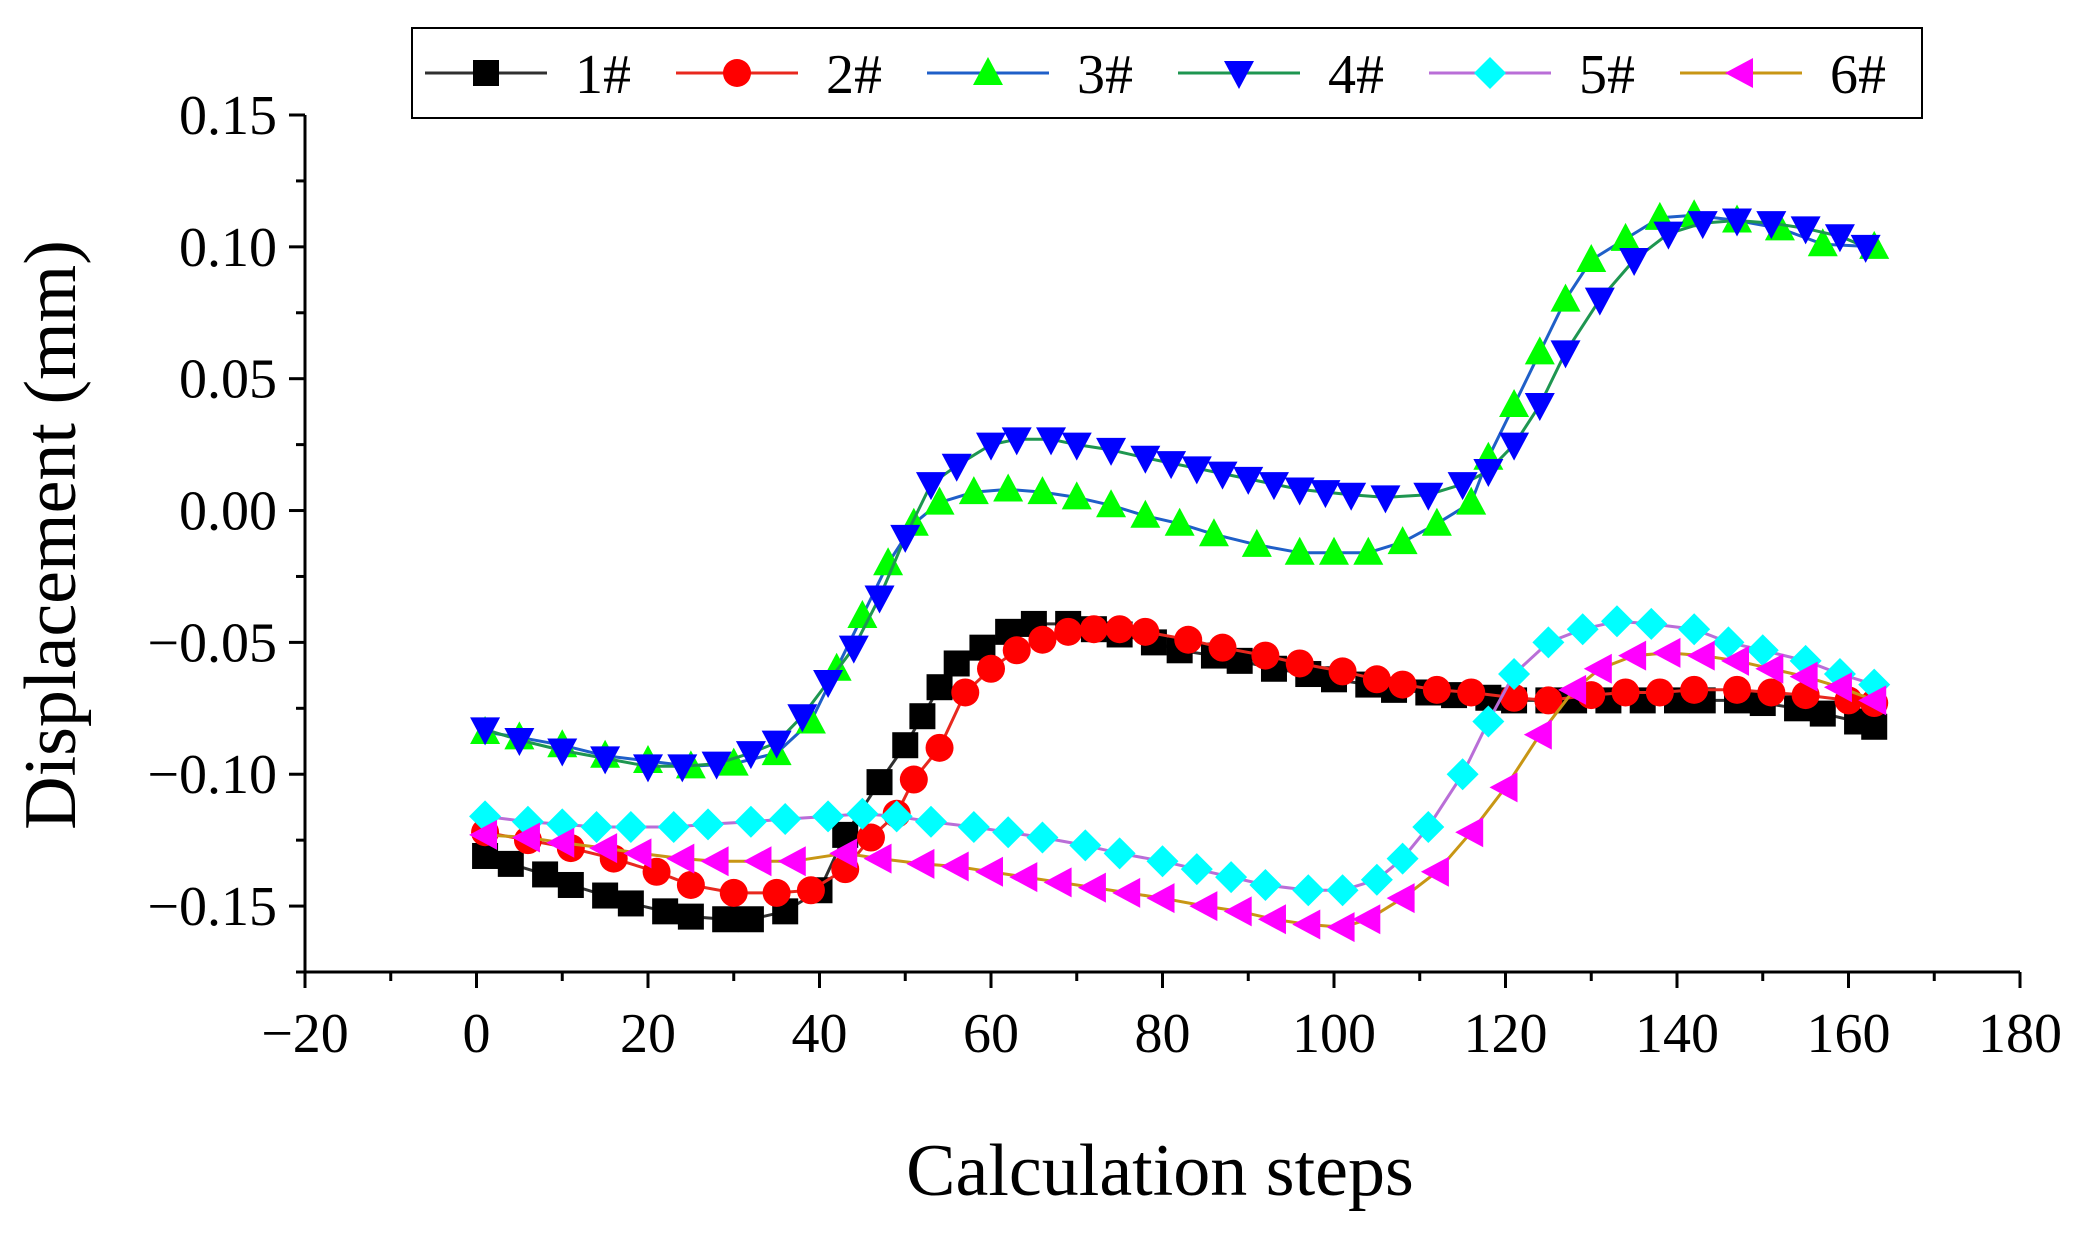 This screenshot has width=2077, height=1245. What do you see at coordinates (779, 75) in the screenshot?
I see `legend-item: 2#` at bounding box center [779, 75].